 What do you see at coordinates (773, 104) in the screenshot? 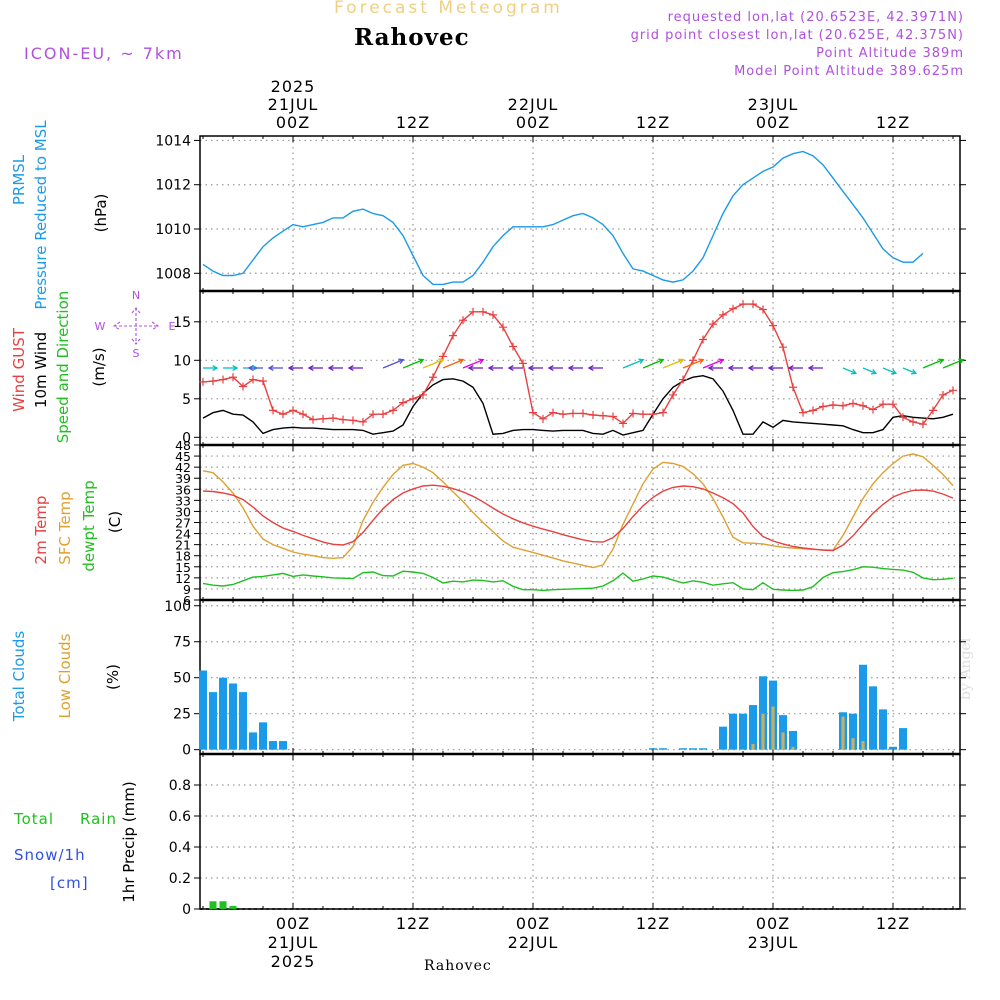
I see `top-date-label: 23JUL` at bounding box center [773, 104].